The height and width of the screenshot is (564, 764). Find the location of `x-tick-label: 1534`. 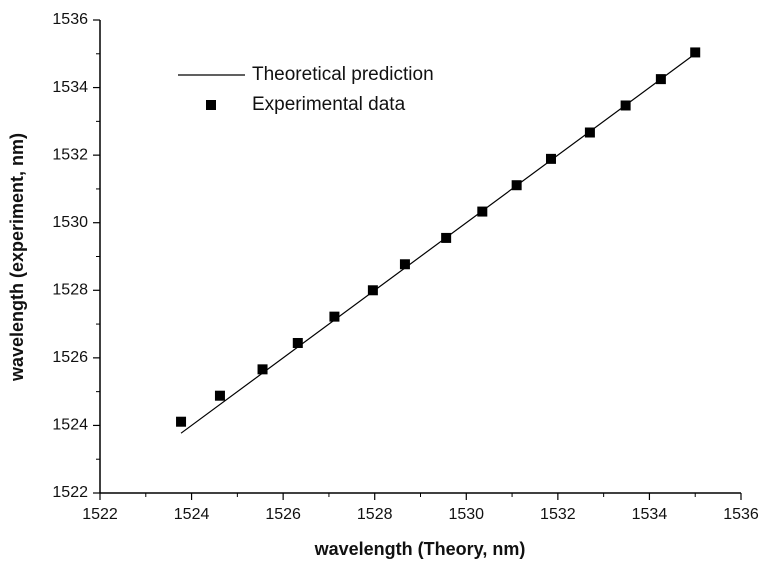

x-tick-label: 1534 is located at coordinates (650, 514).